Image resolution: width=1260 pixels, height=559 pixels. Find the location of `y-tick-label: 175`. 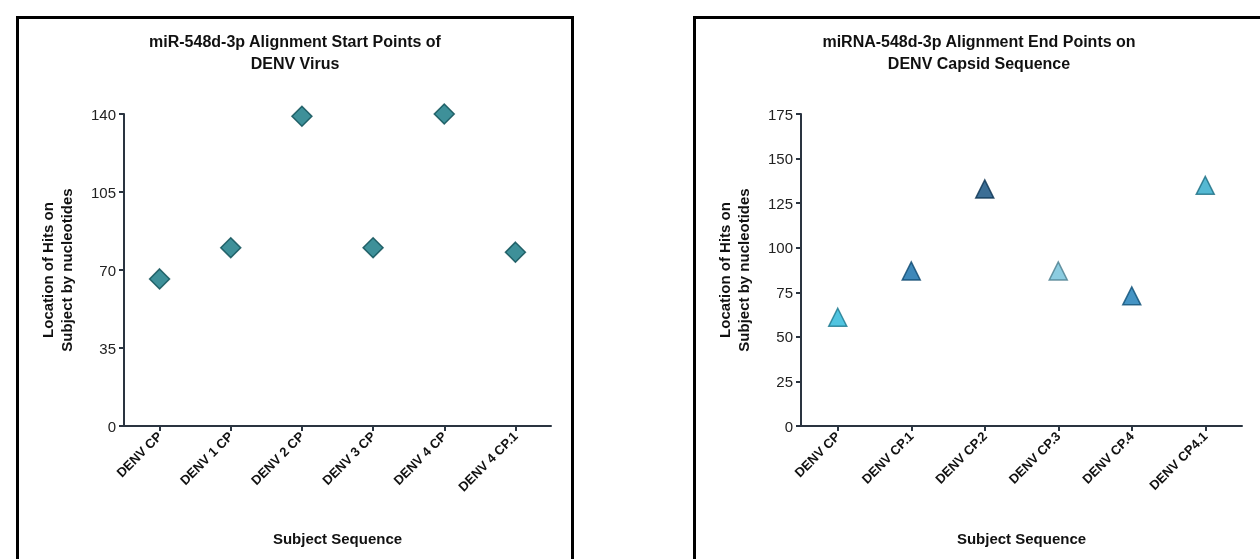

y-tick-label: 175 is located at coordinates (780, 114).